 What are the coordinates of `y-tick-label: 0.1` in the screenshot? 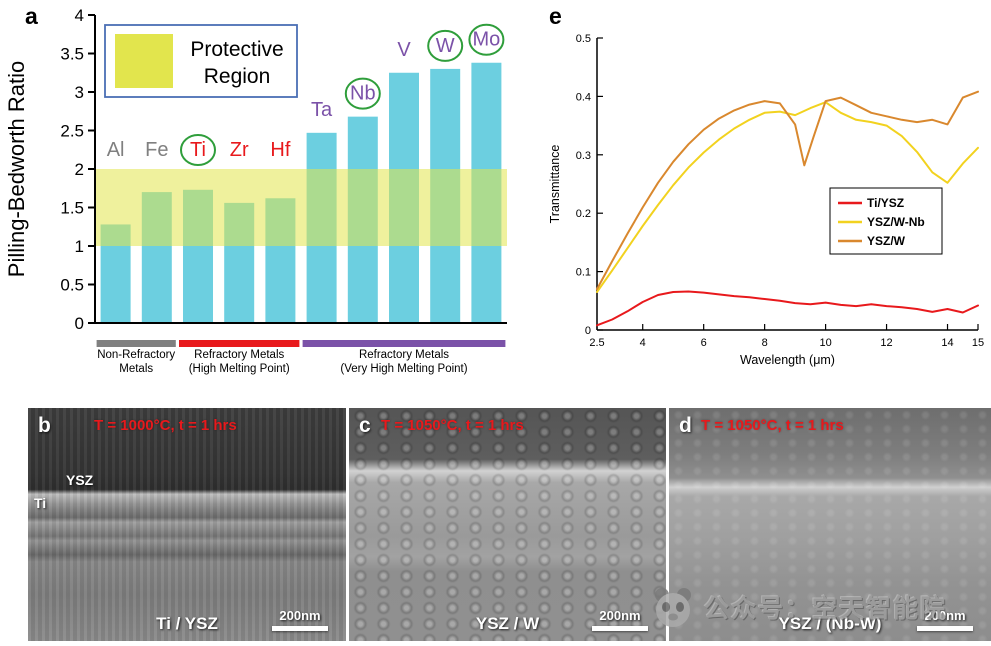 It's located at (583, 273).